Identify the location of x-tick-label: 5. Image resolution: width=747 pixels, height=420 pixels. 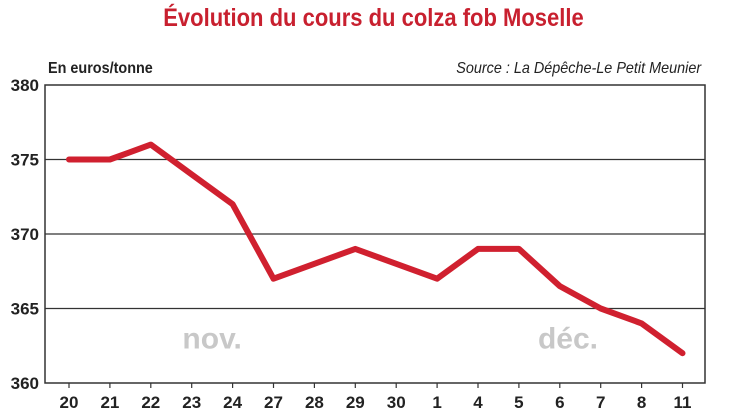
(518, 402).